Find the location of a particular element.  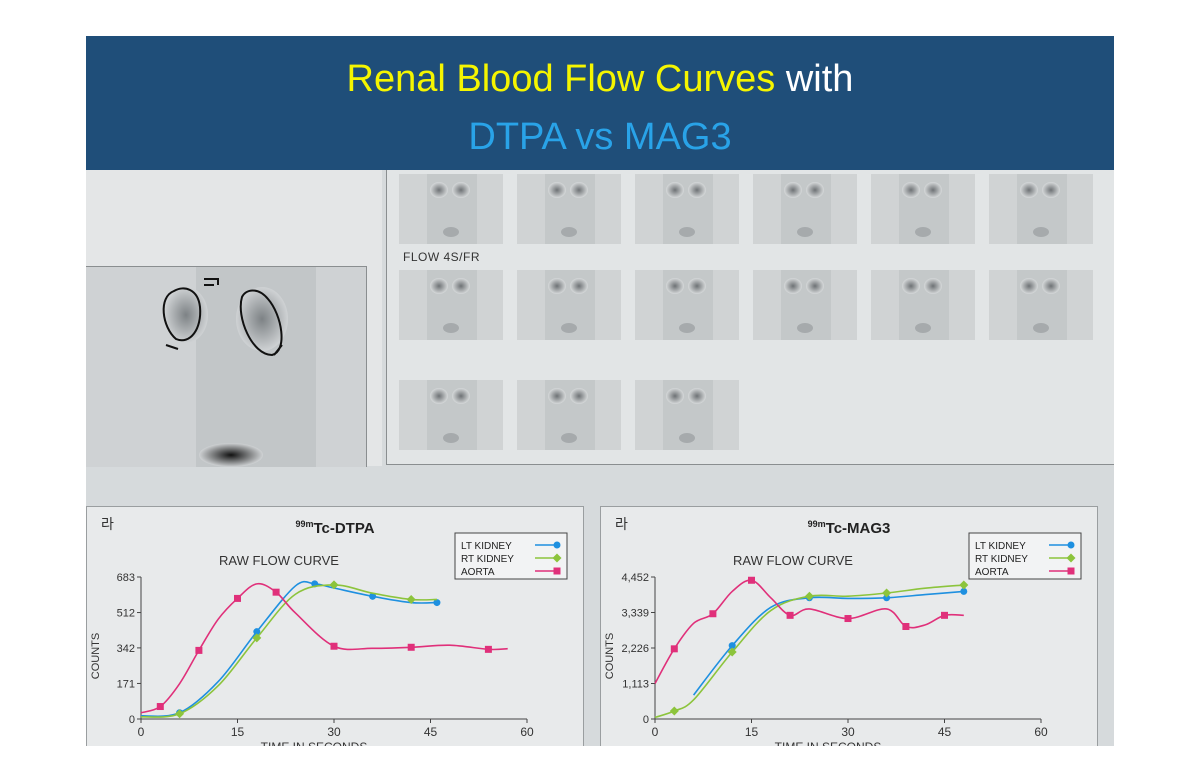

kidney-roi-drawing is located at coordinates (239, 367).